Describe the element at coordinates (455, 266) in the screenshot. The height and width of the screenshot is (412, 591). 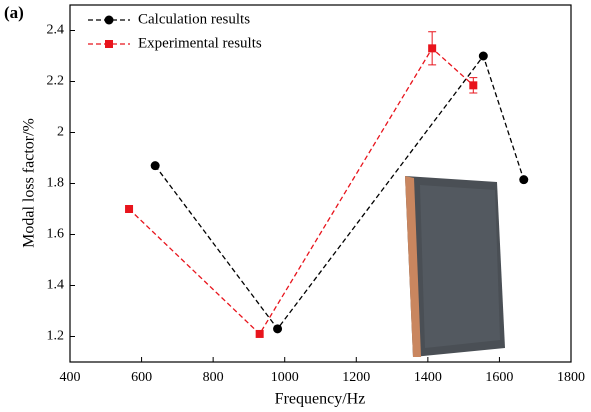
I see `inset-photo` at that location.